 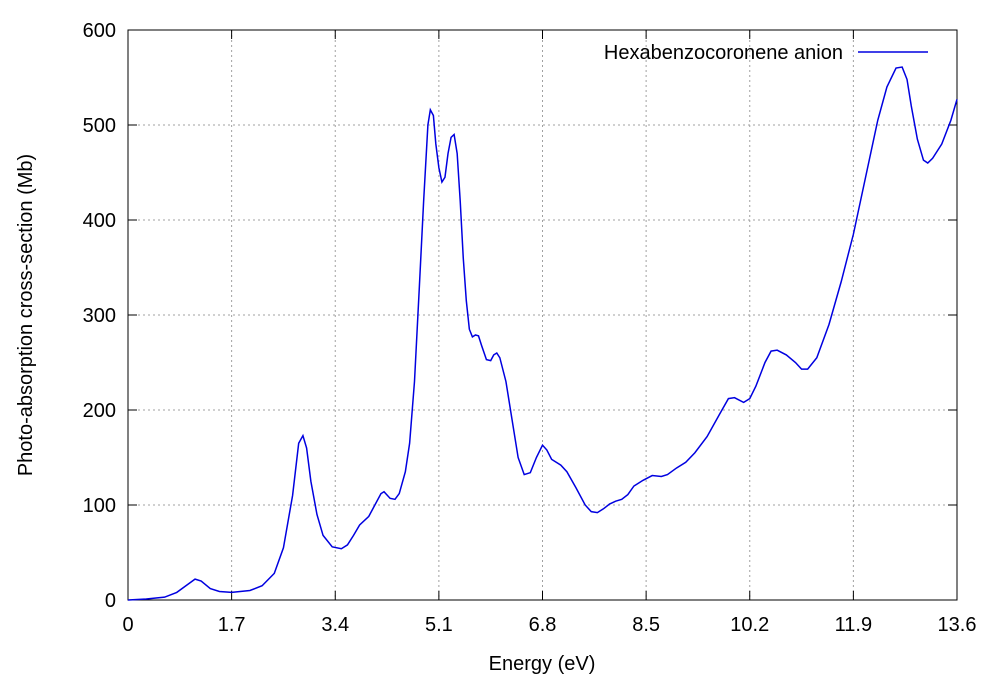 I want to click on y-tick-label: 500, so click(x=99, y=126).